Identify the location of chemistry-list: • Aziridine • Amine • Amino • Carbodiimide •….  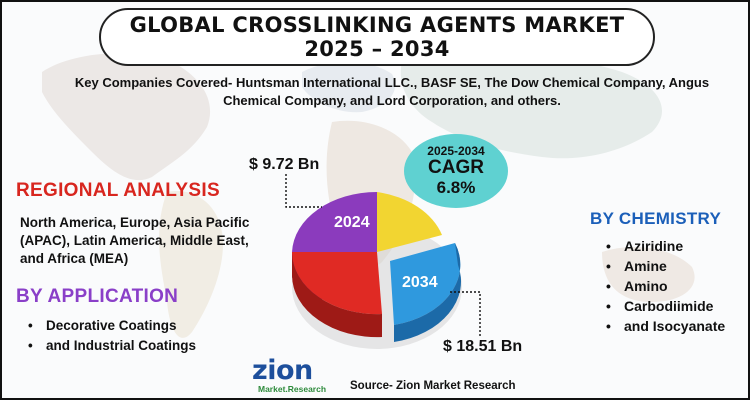
(665, 286).